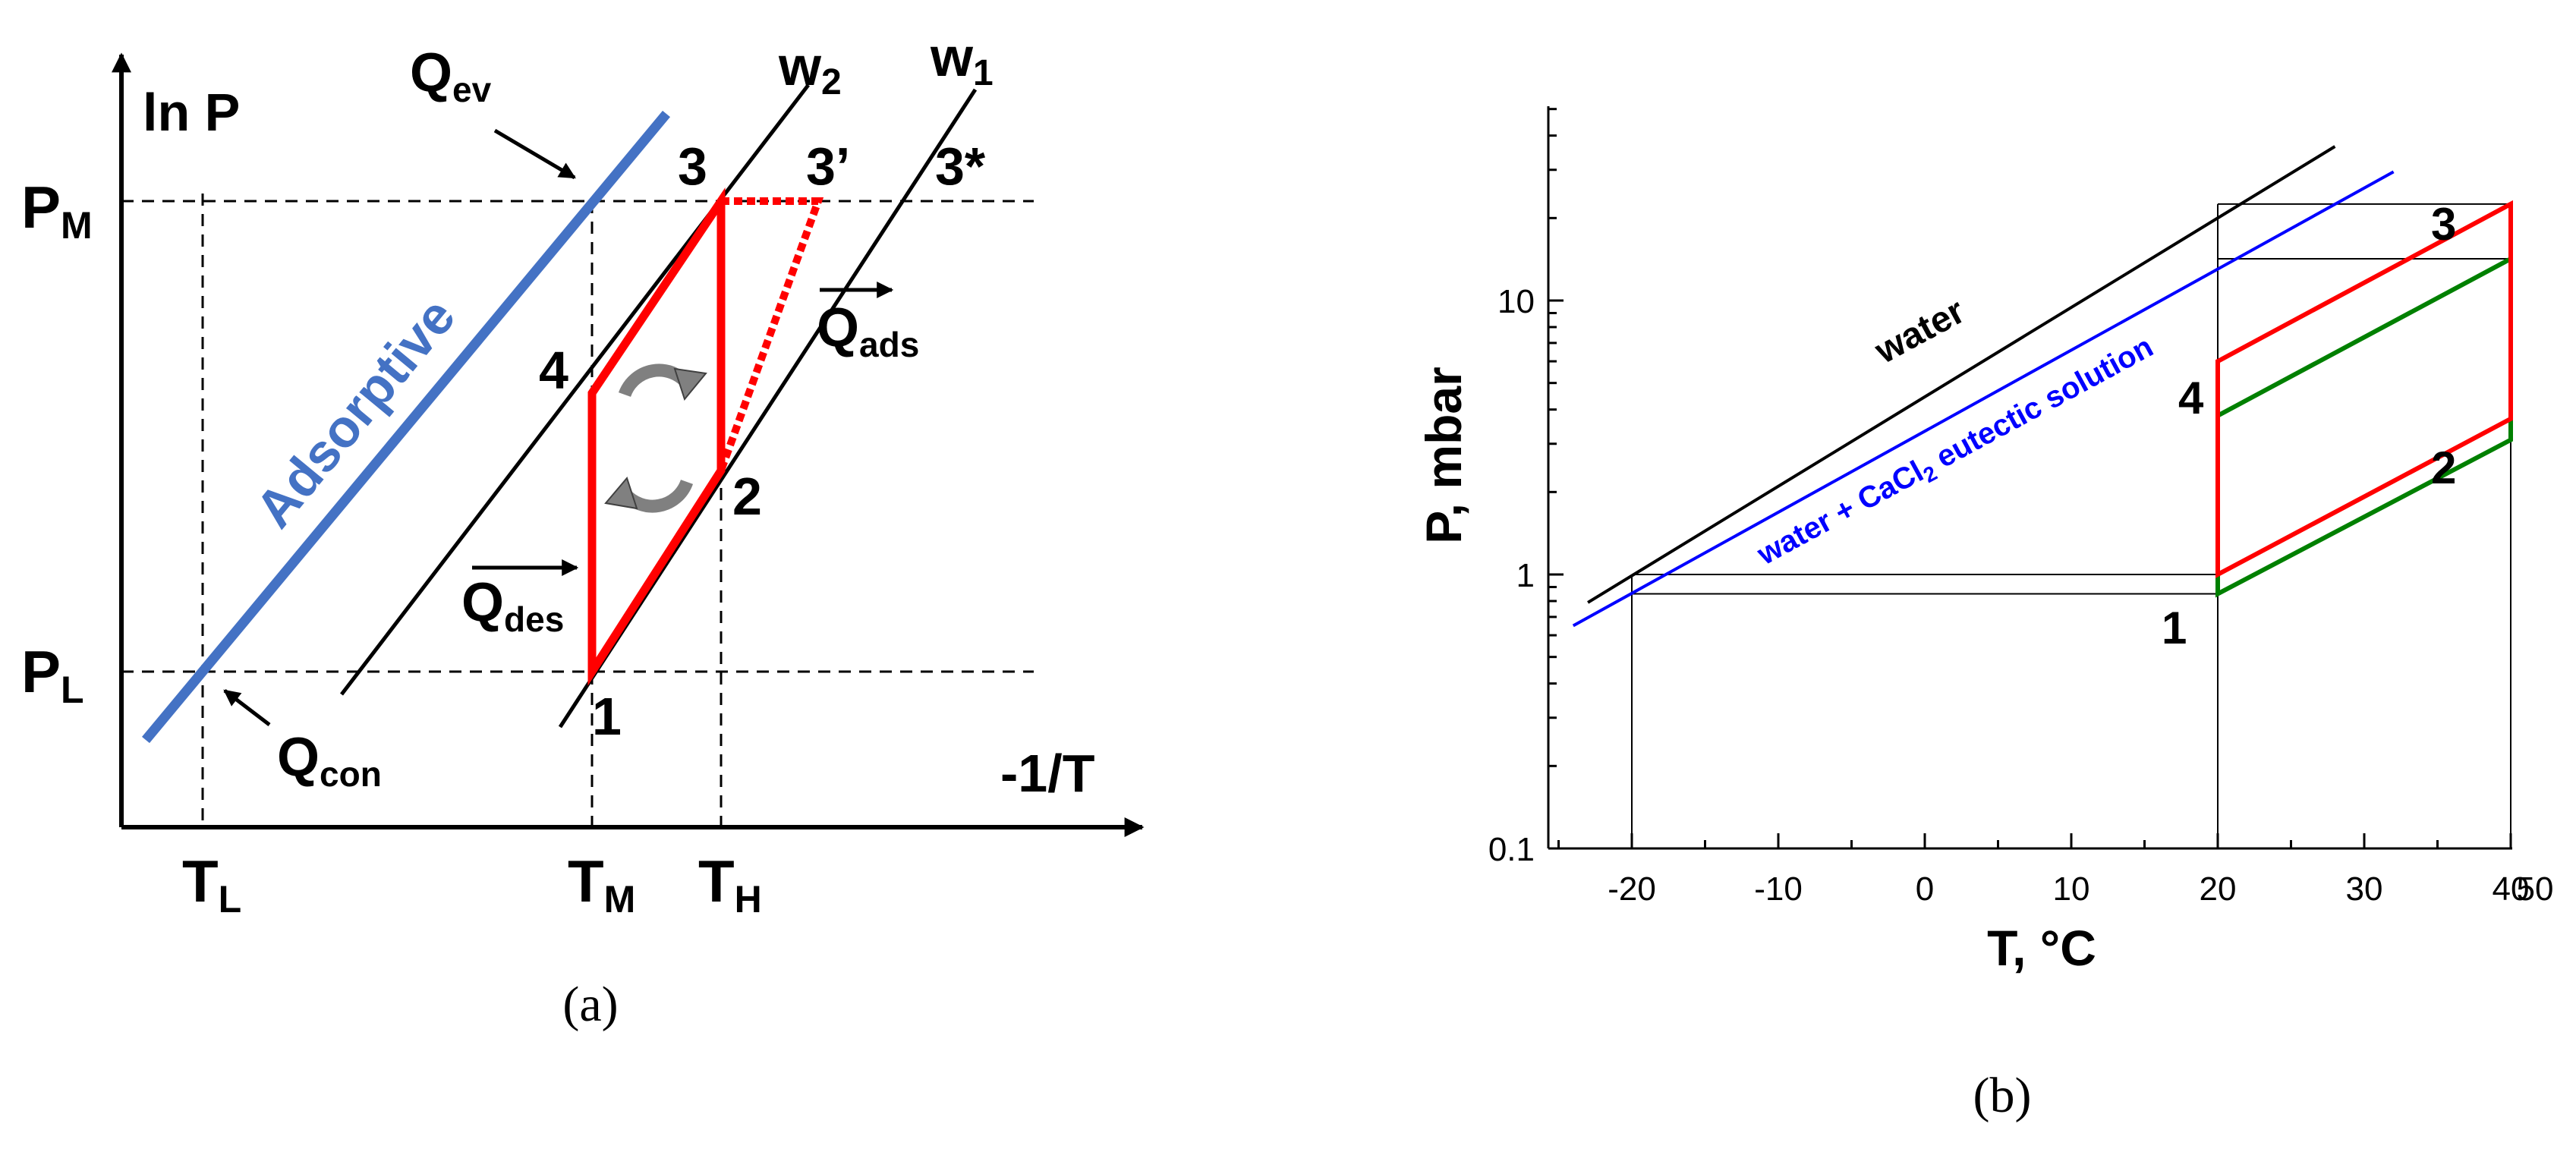 The height and width of the screenshot is (1152, 2576). What do you see at coordinates (1516, 301) in the screenshot?
I see `b-ytick: 10` at bounding box center [1516, 301].